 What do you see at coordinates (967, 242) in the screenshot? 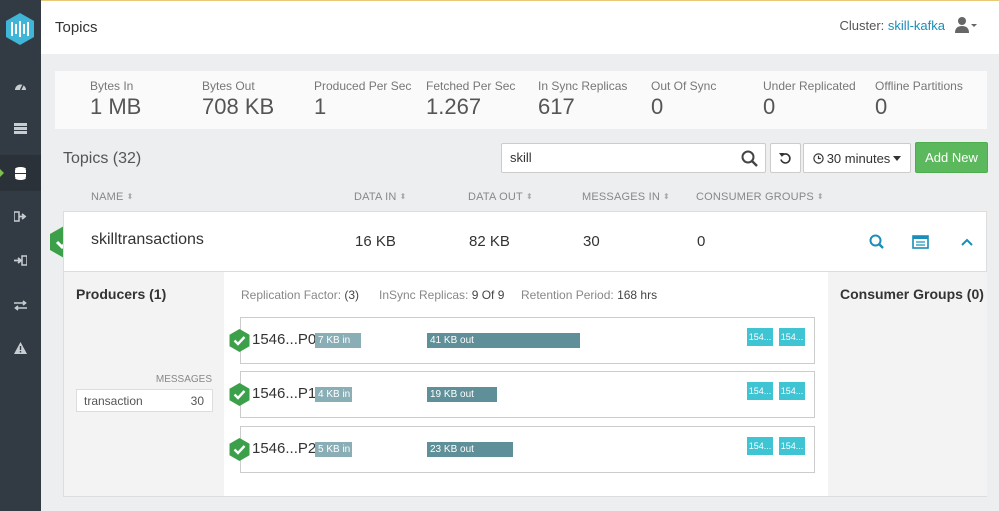
I see `collapse-chevron-up-icon` at bounding box center [967, 242].